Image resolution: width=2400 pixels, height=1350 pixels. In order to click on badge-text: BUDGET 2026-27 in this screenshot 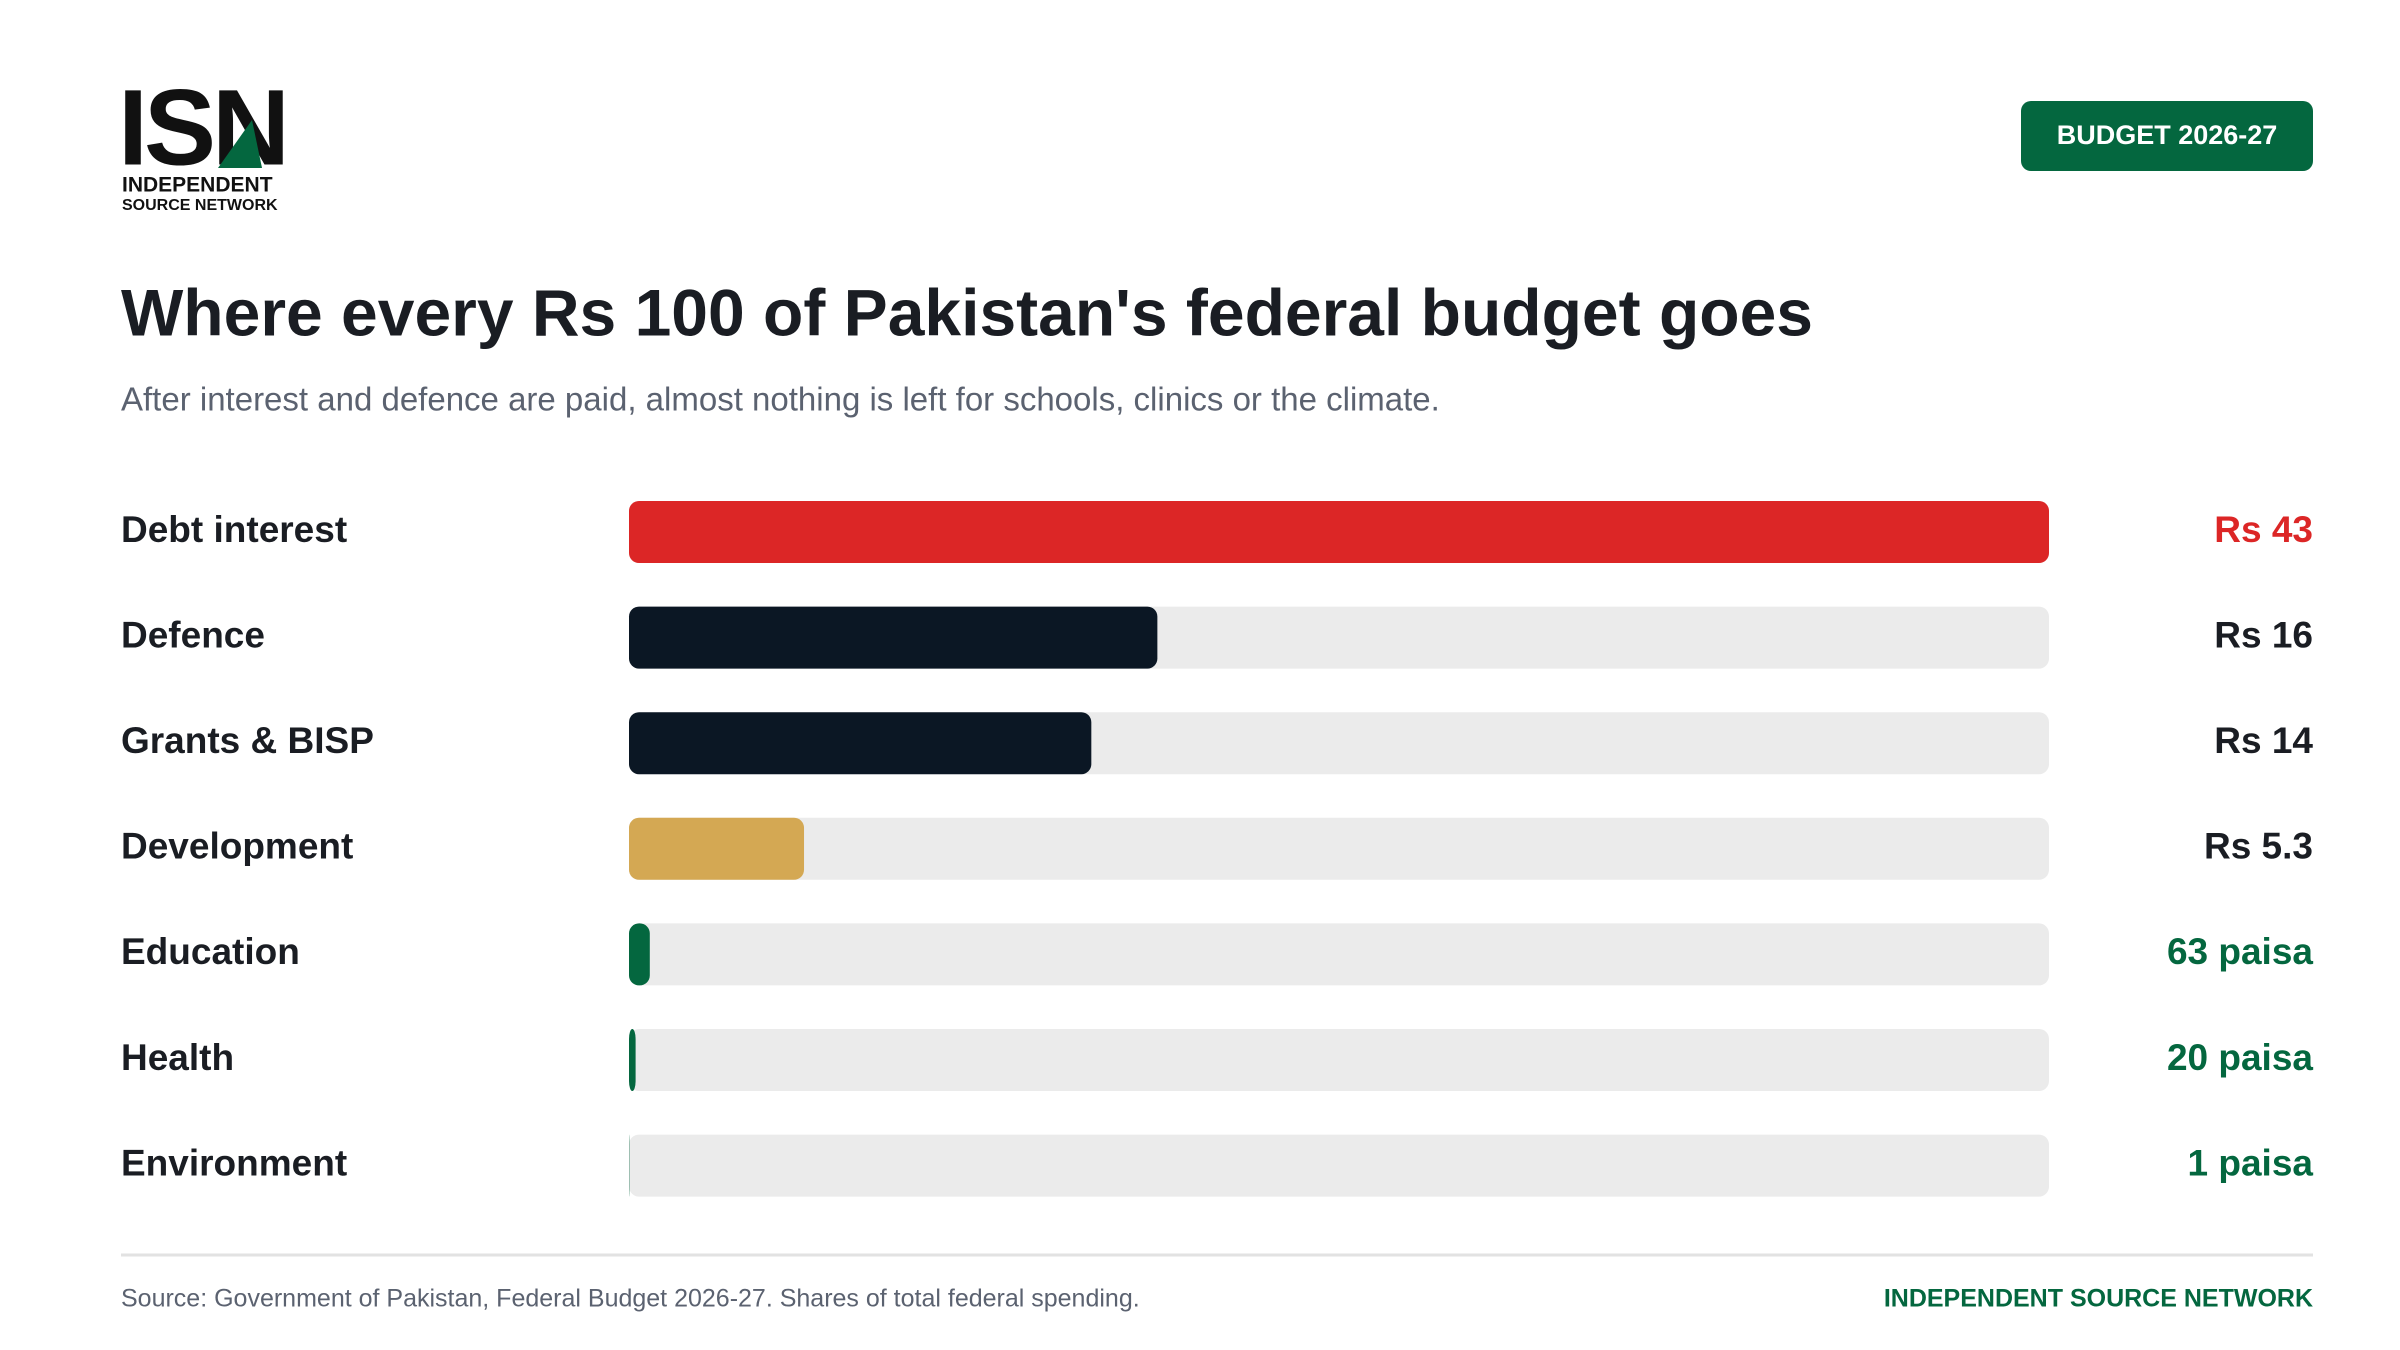, I will do `click(2167, 135)`.